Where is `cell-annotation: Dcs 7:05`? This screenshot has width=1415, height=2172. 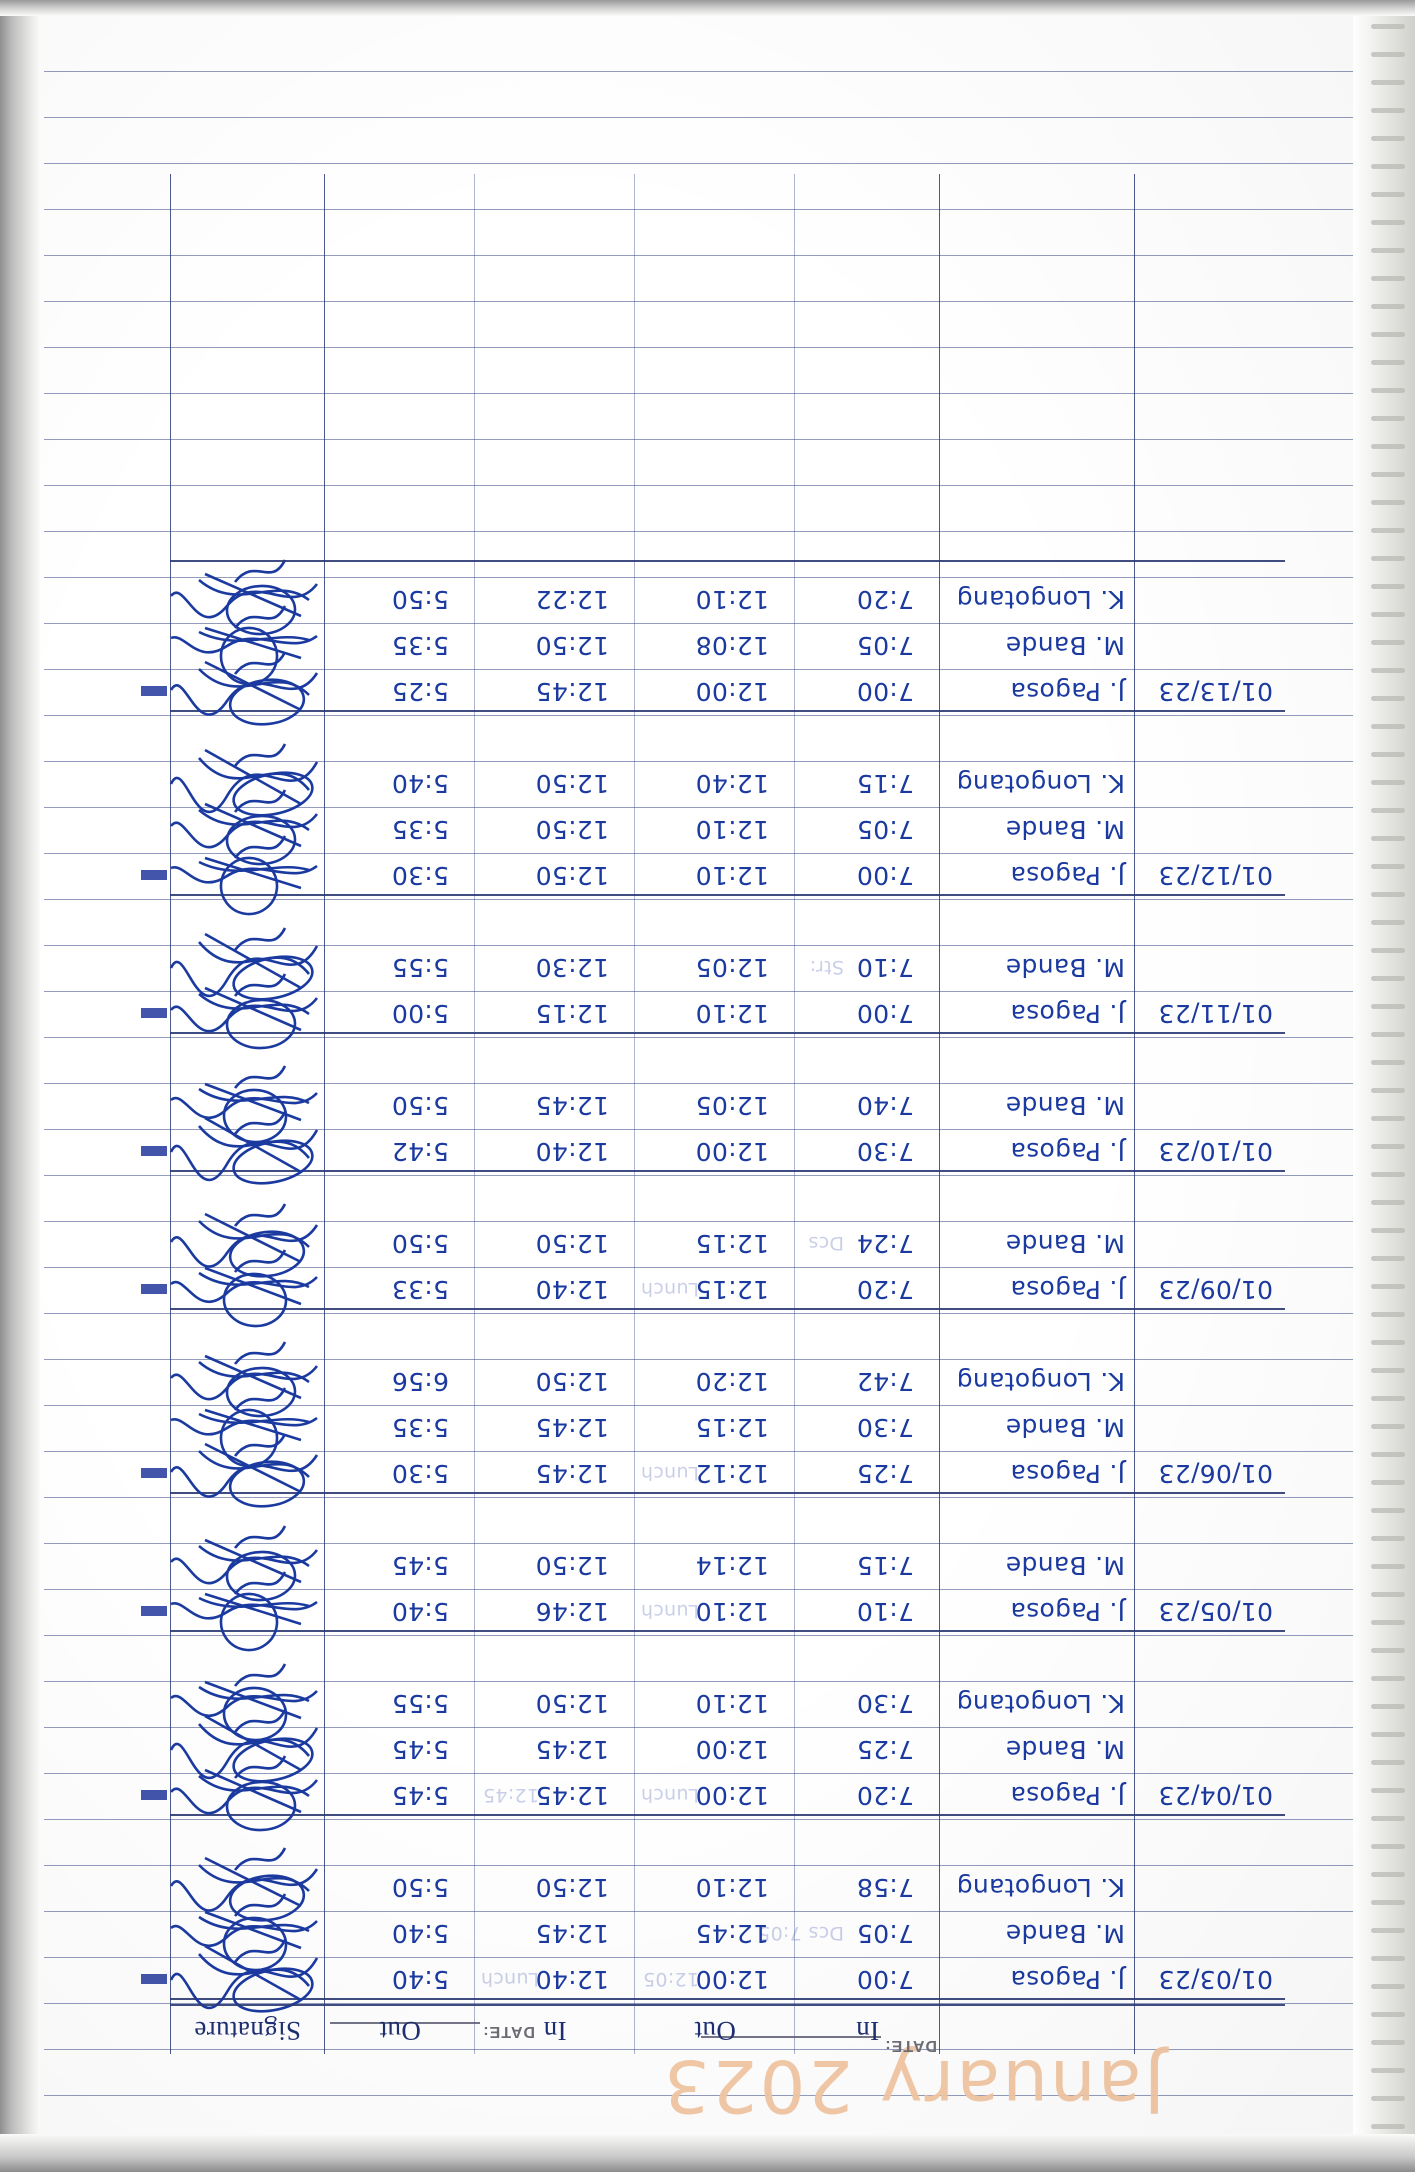
cell-annotation: Dcs 7:05 is located at coordinates (800, 1933).